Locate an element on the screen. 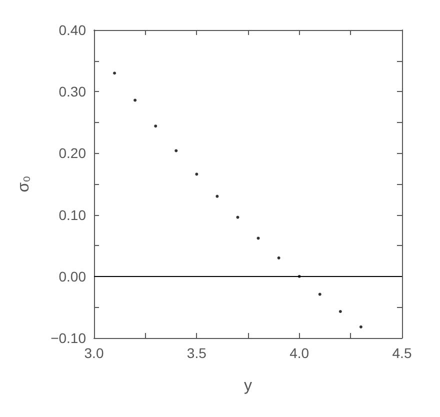 This screenshot has width=440, height=417. y-tick-label: 0.10 is located at coordinates (72, 214).